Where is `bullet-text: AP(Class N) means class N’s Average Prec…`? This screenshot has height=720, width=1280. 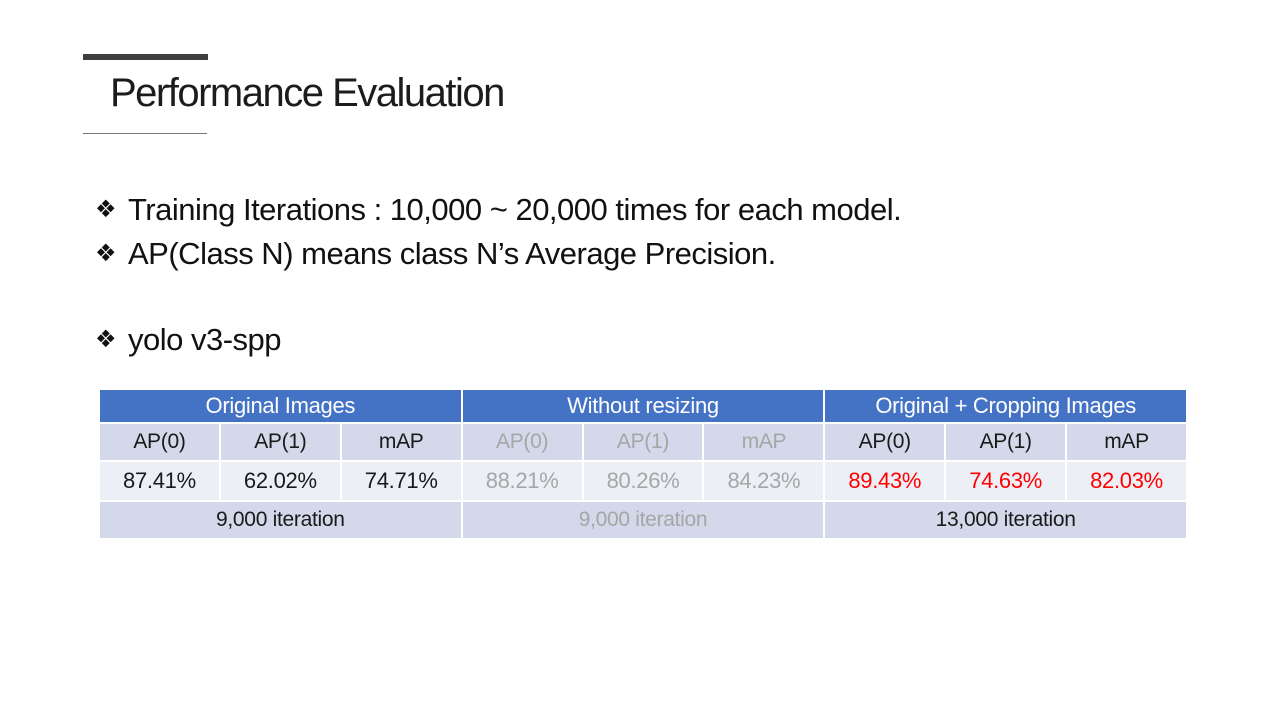
bullet-text: AP(Class N) means class N’s Average Prec… is located at coordinates (452, 253).